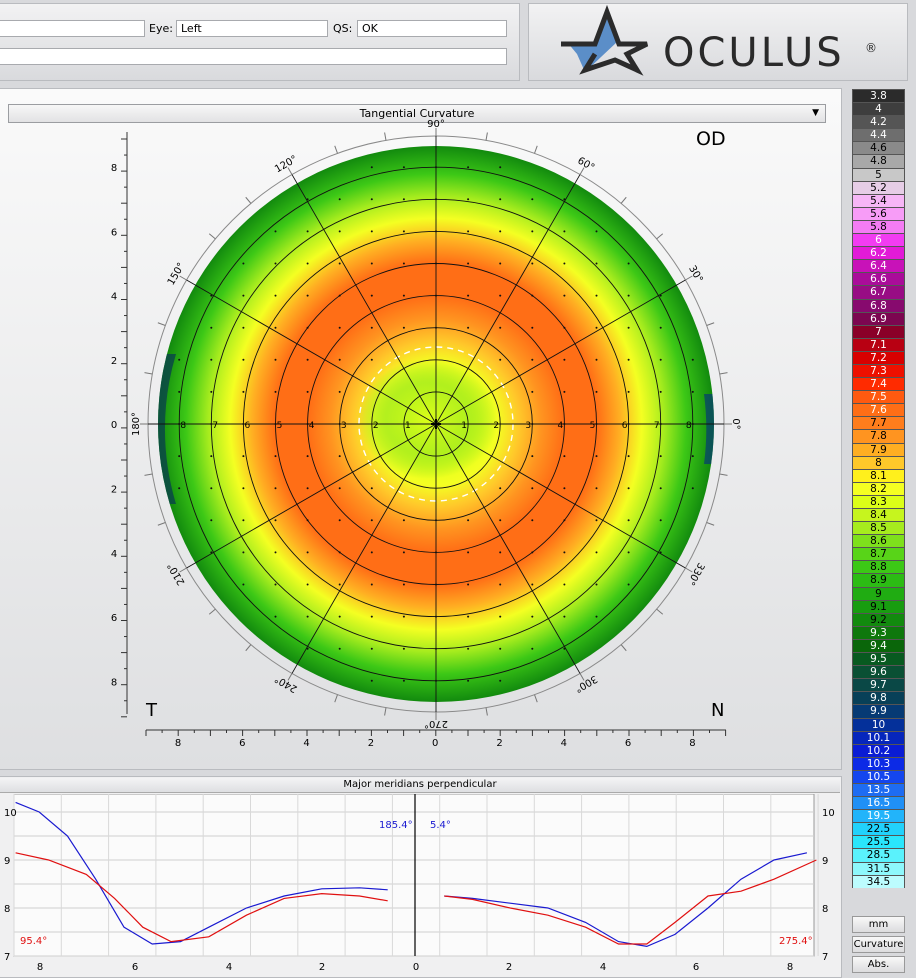  I want to click on color-scale-swatch: 9, so click(878, 593).